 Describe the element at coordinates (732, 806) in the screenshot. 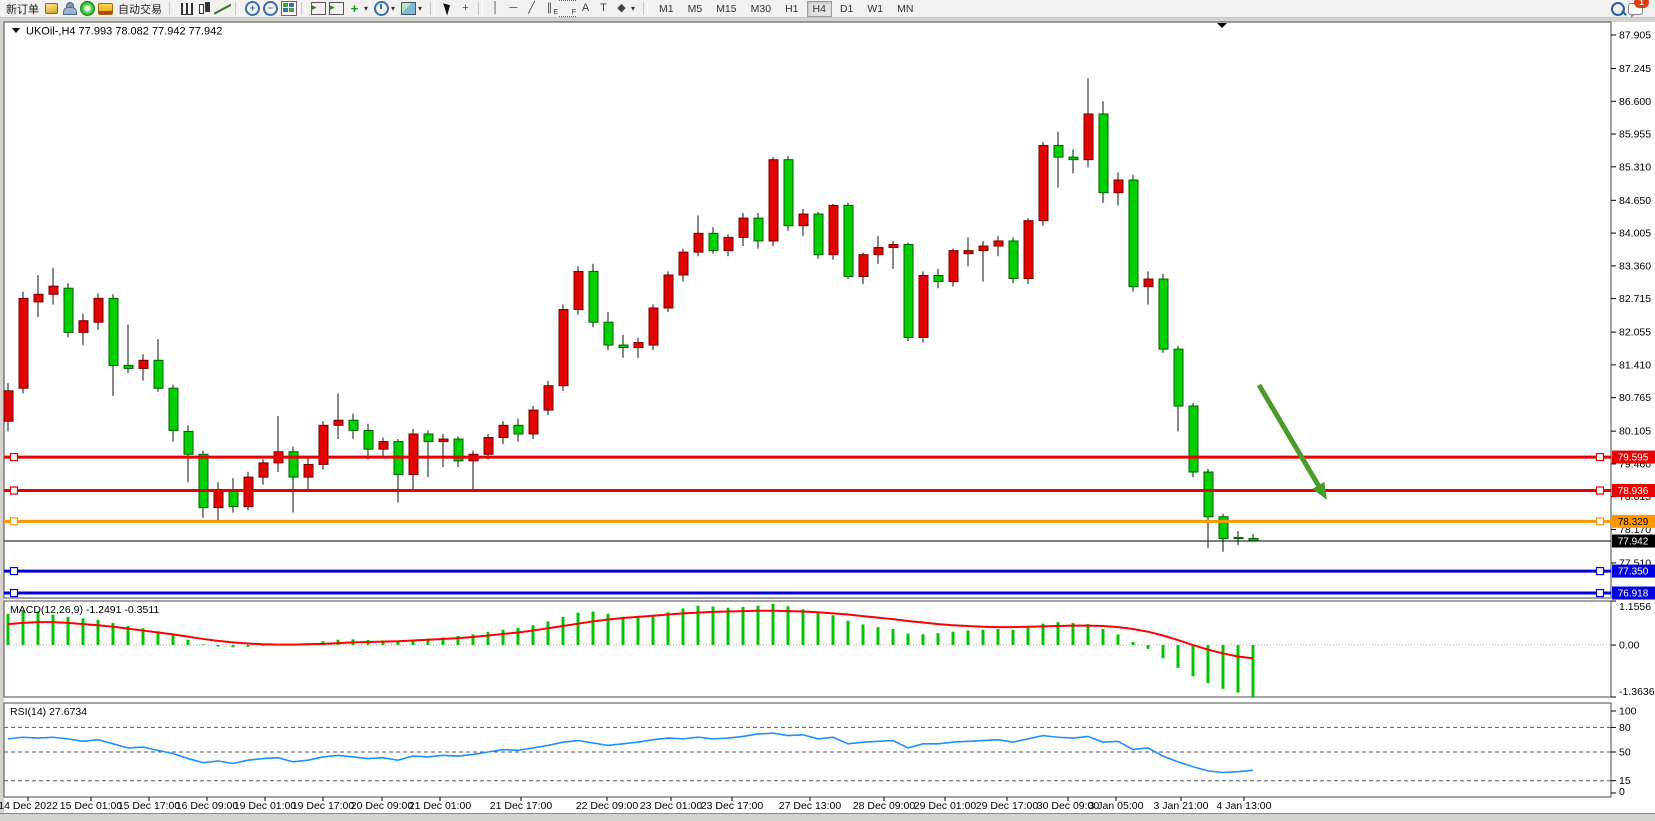

I see `date-tick-label: 23 Dec 17:00` at that location.